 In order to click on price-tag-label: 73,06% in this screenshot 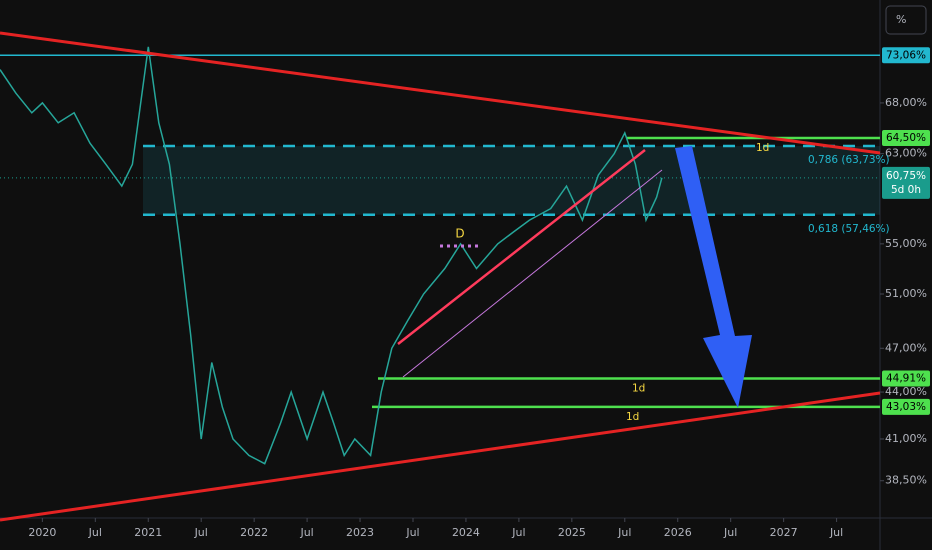, I will do `click(906, 55)`.